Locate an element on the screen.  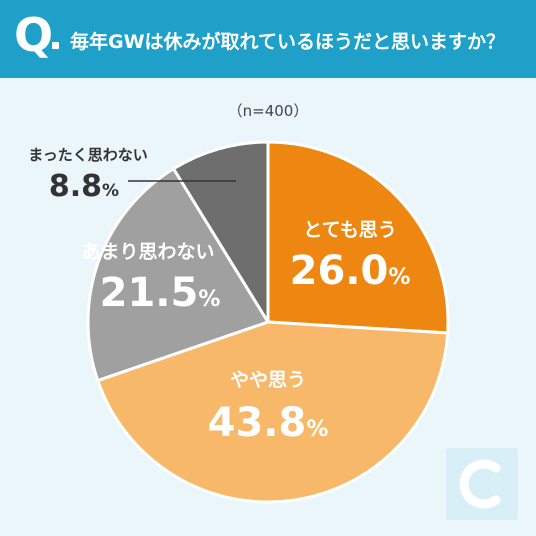
header-bar: Q 毎年GWは休みが取れているほうだと思いますか？ is located at coordinates (268, 39).